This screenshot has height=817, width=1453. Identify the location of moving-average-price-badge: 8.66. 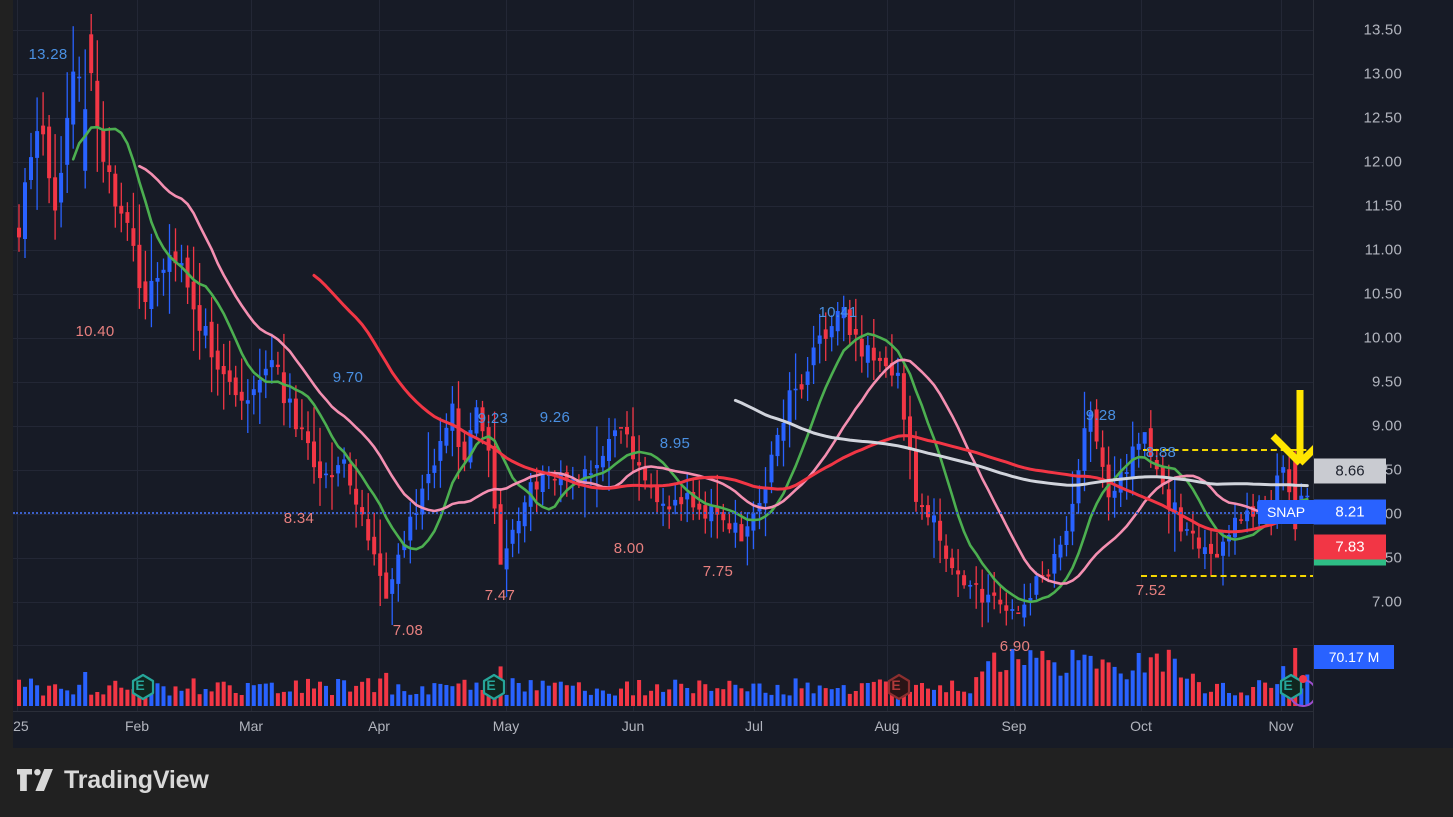
(1350, 471).